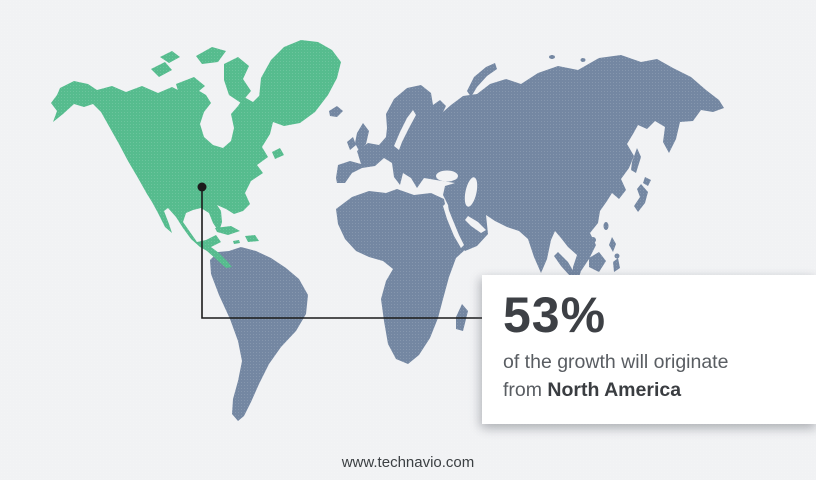 This screenshot has height=480, width=816. I want to click on description-line2-prefix: from, so click(525, 389).